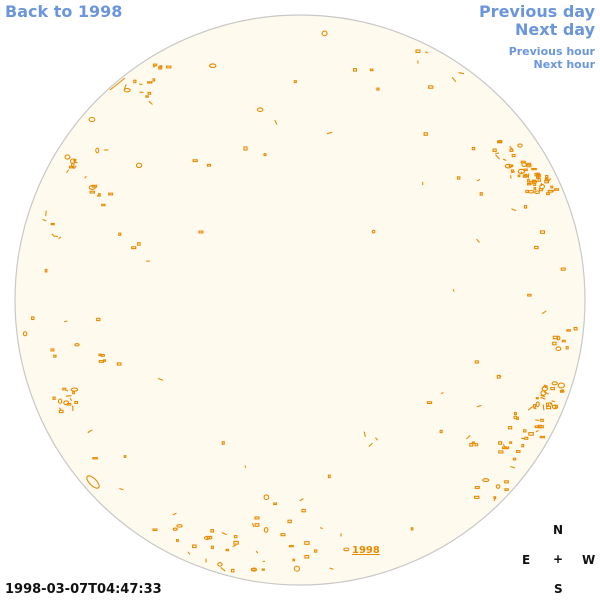  I want to click on next-day-link: Next day, so click(555, 29).